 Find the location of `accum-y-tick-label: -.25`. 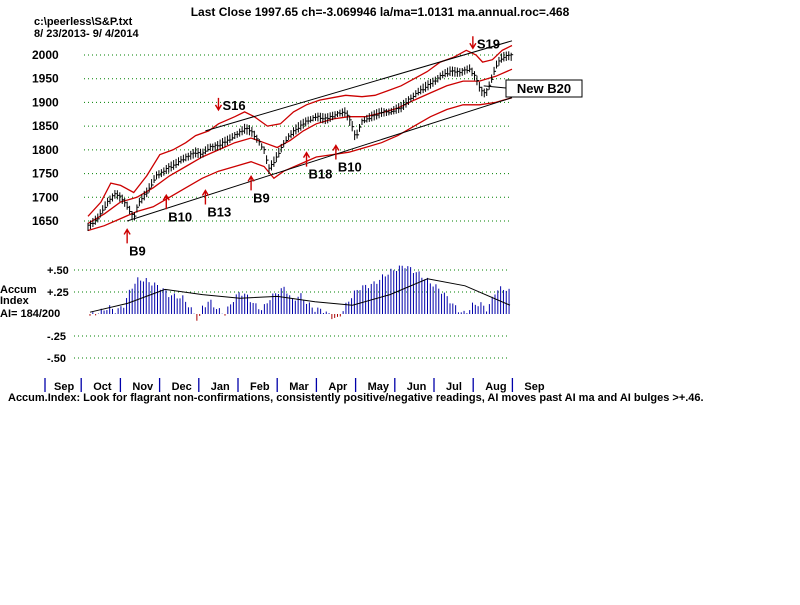

accum-y-tick-label: -.25 is located at coordinates (56, 337).